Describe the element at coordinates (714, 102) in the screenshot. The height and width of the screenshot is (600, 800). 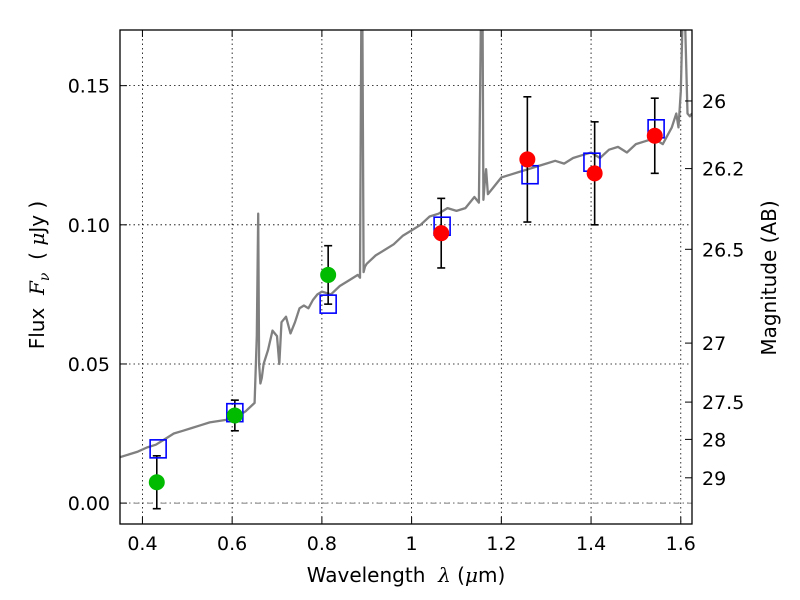
I see `y2-tick-label: 26` at that location.